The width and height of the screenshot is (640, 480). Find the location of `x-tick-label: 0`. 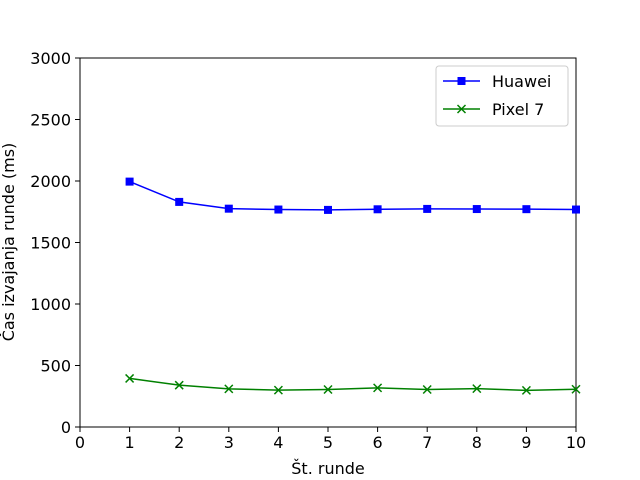

x-tick-label: 0 is located at coordinates (80, 442).